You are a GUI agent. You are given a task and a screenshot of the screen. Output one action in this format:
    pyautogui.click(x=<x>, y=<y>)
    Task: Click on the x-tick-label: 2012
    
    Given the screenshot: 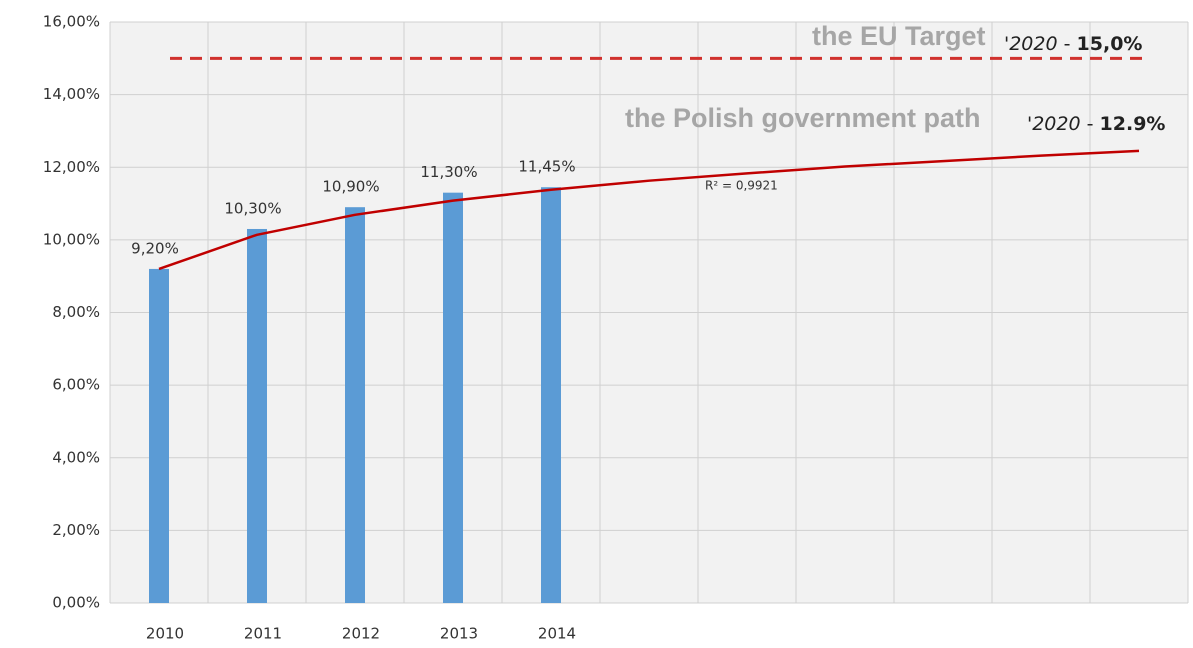 What is the action you would take?
    pyautogui.click(x=361, y=634)
    